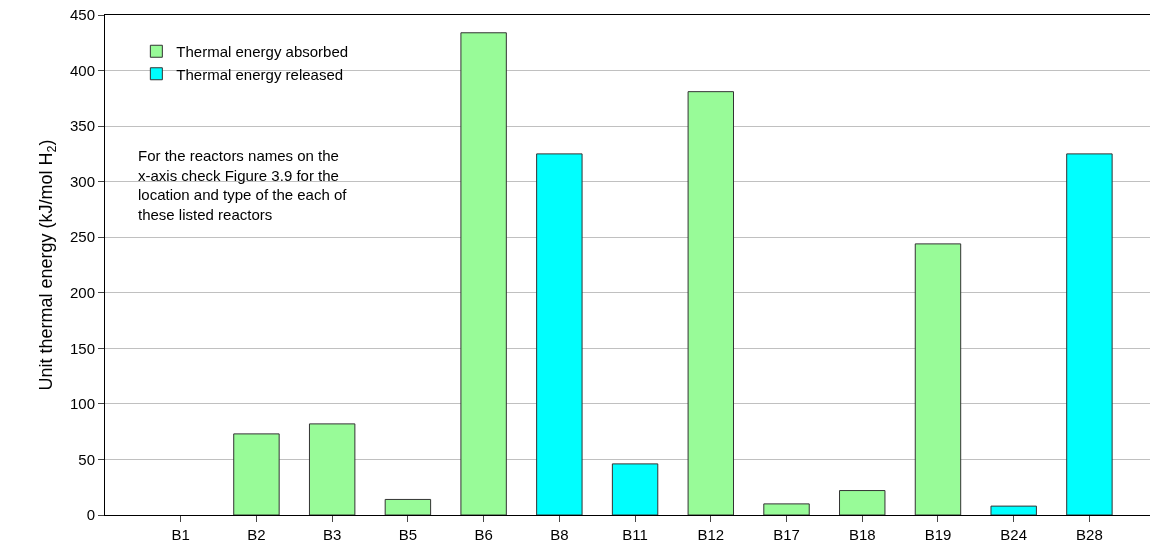 This screenshot has width=1152, height=555. Describe the element at coordinates (260, 74) in the screenshot. I see `legend-label: Thermal energy released` at that location.